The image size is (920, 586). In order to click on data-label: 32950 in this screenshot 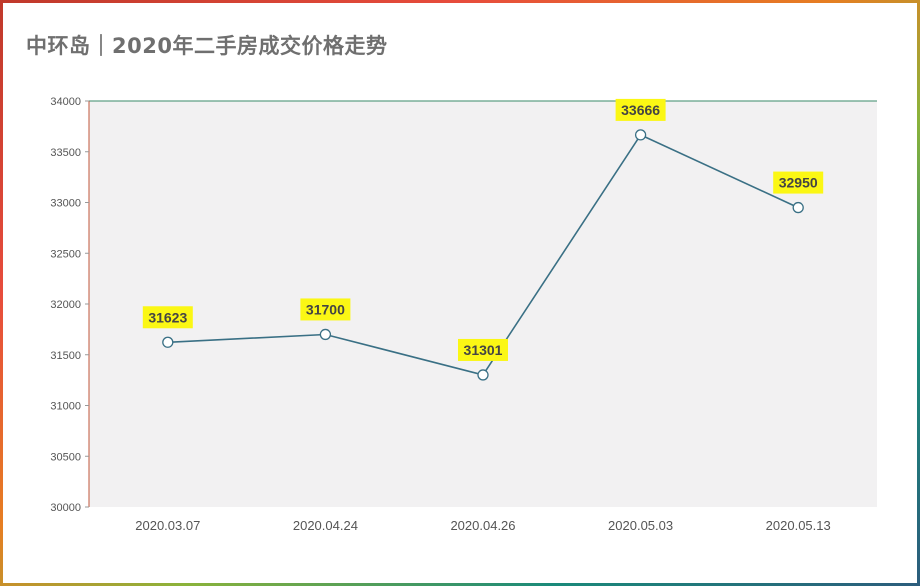, I will do `click(798, 183)`.